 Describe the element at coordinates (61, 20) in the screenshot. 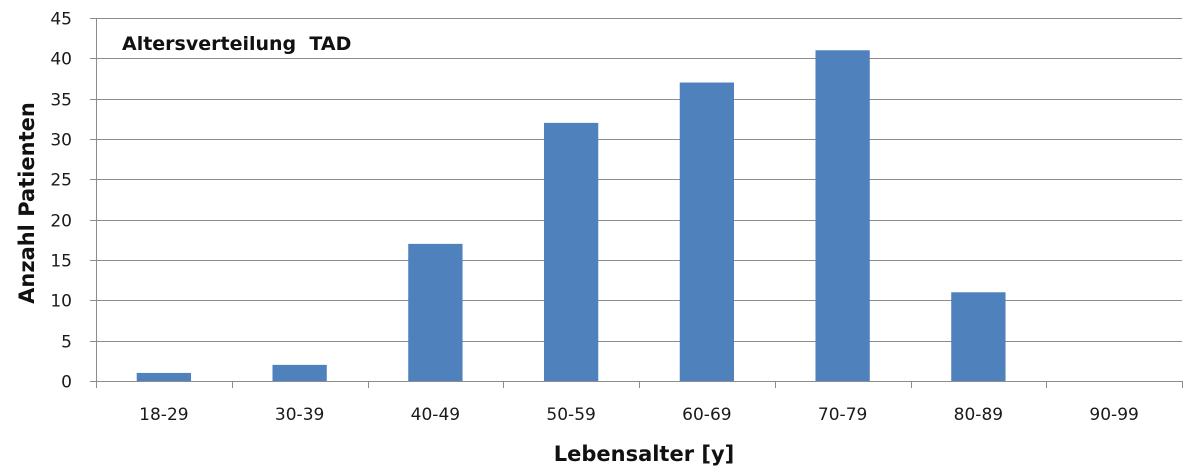

I see `y-tick-label: 45` at that location.